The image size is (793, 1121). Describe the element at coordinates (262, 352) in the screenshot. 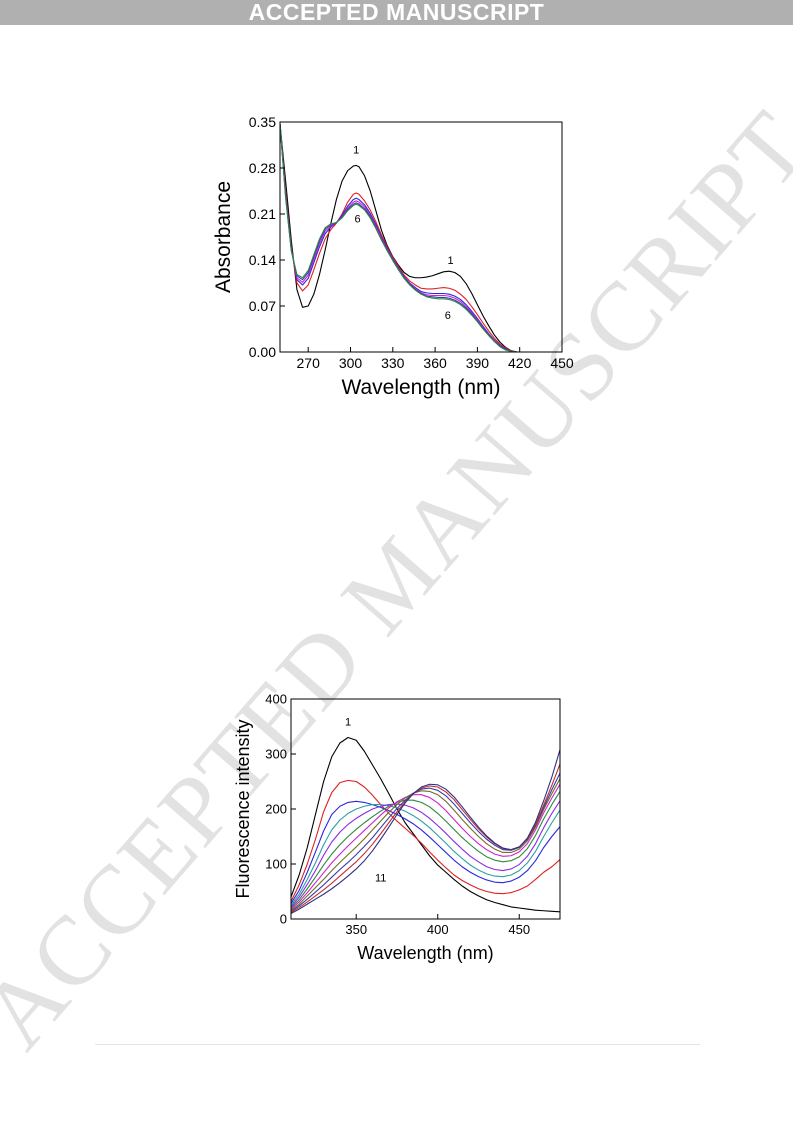

I see `y-tick-label: 0.00` at that location.